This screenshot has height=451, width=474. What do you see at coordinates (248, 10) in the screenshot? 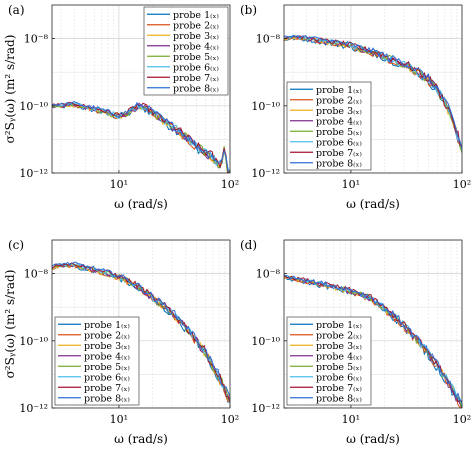
I see `panel-label: (b)` at bounding box center [248, 10].